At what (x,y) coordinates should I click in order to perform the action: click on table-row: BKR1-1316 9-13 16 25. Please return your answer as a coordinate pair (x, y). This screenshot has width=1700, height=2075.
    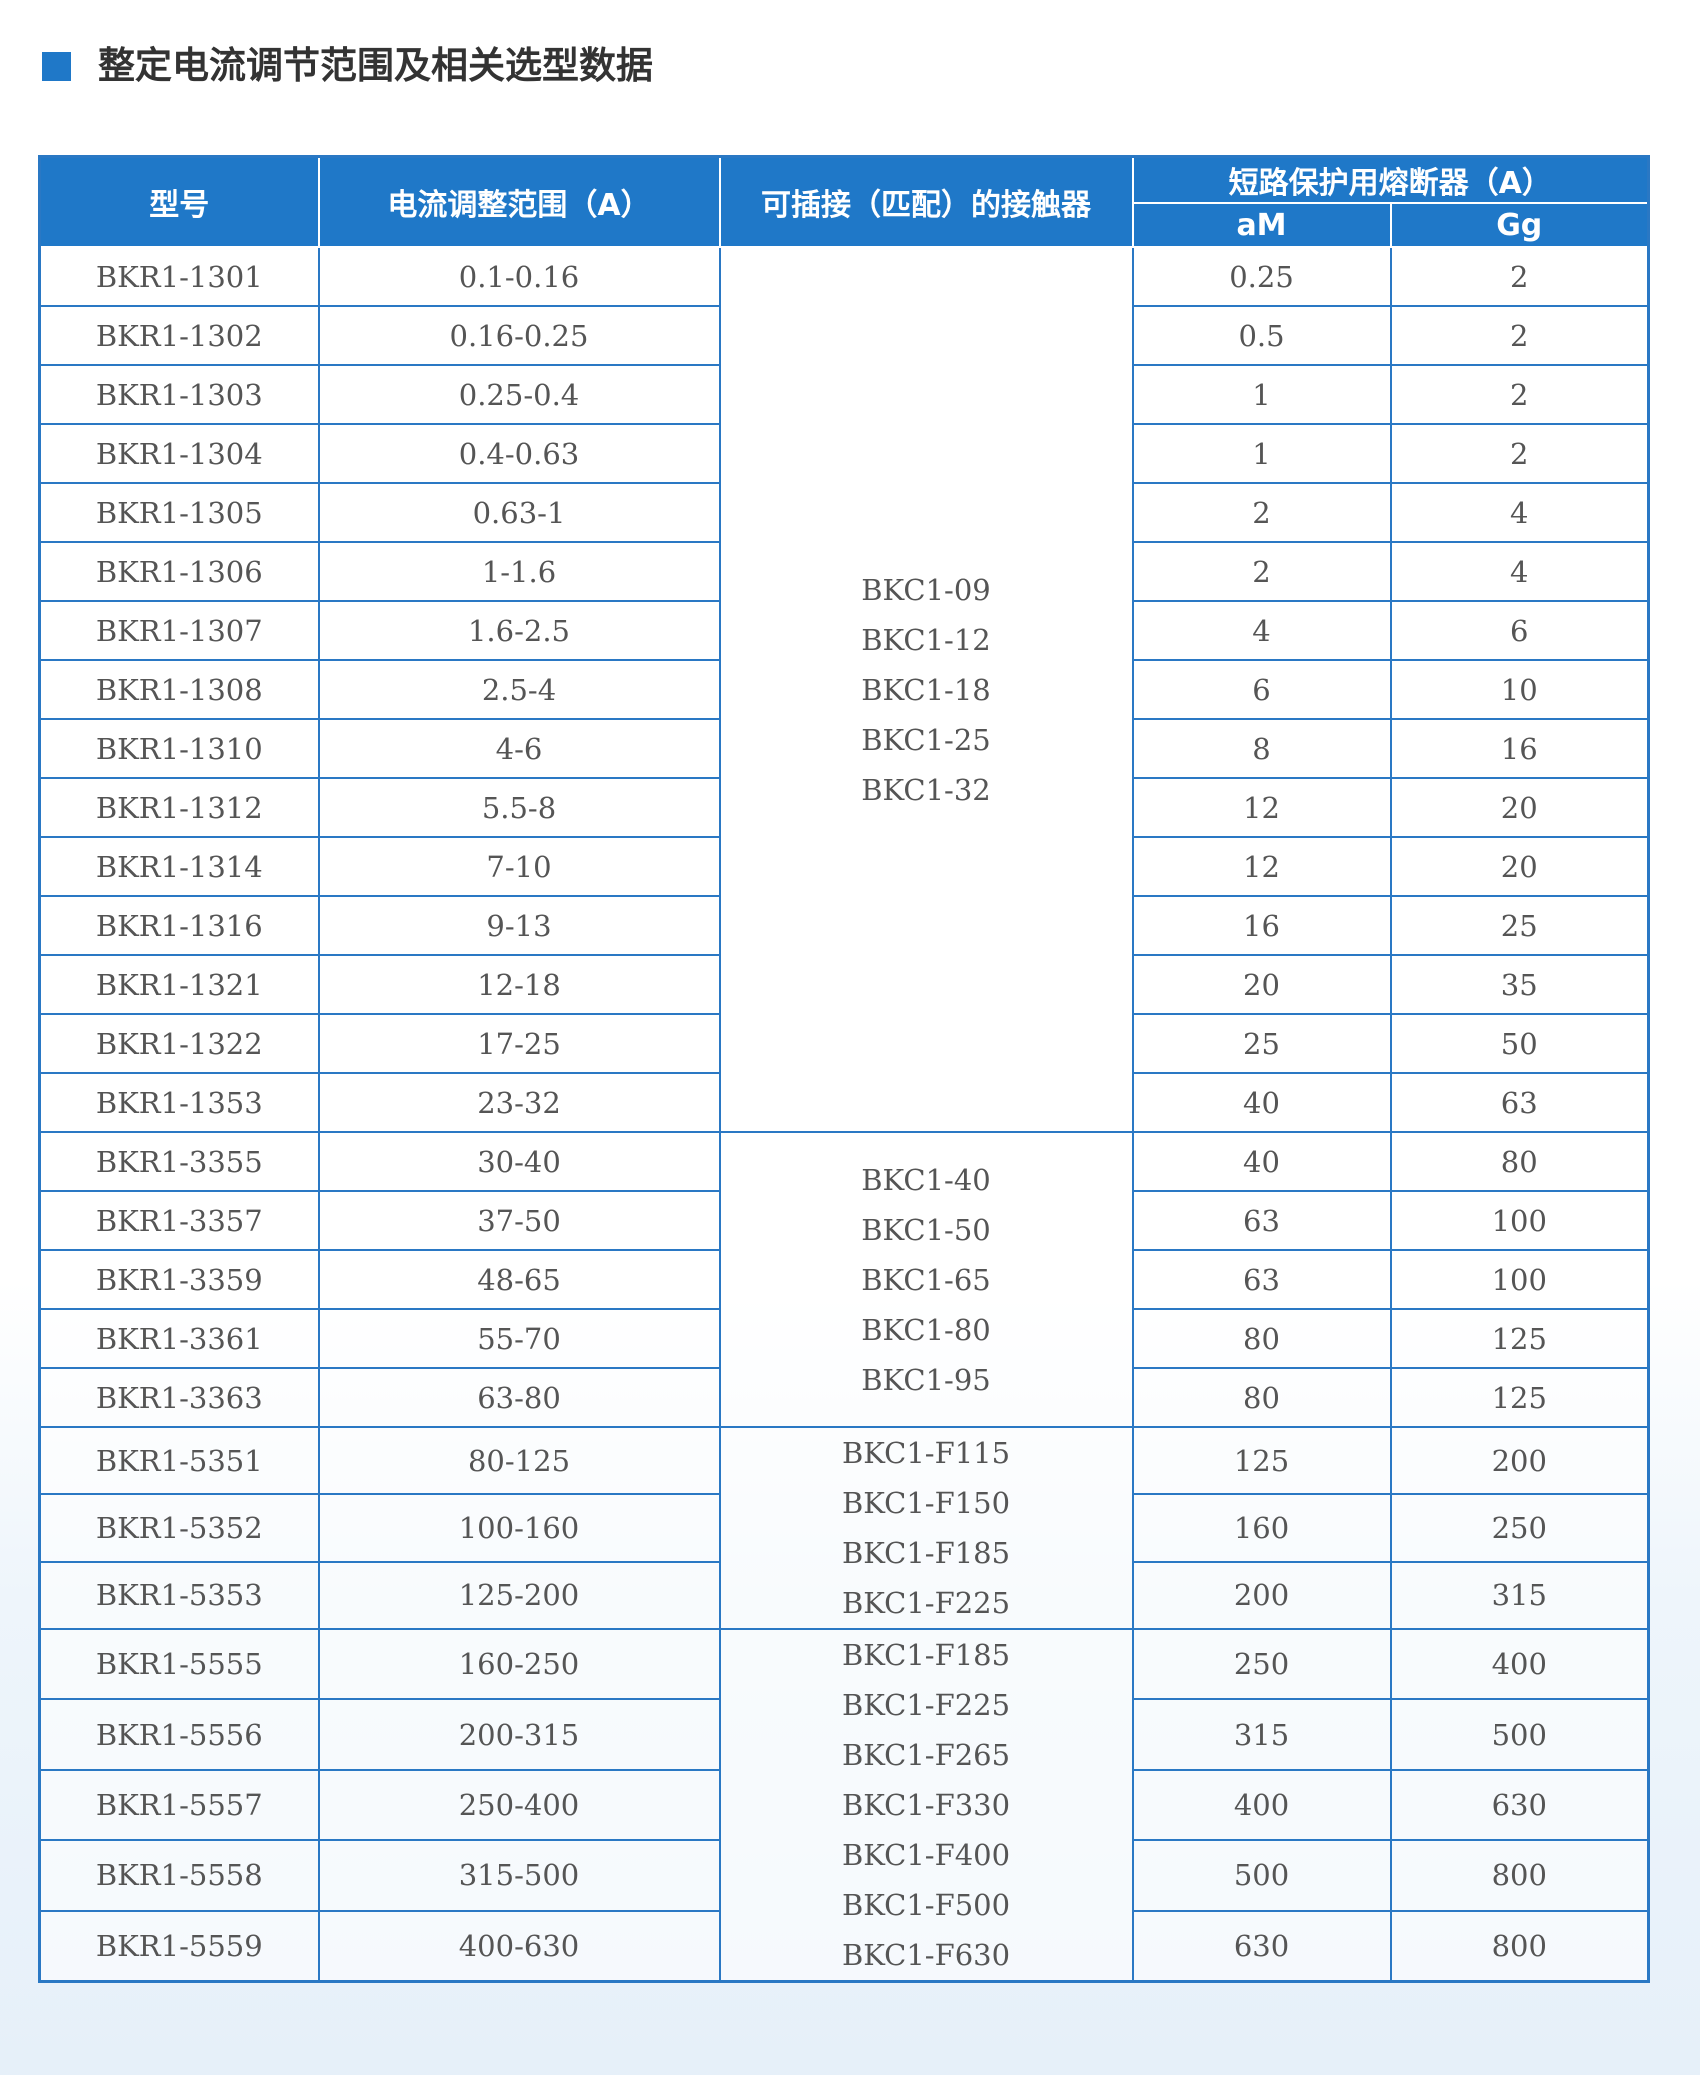
    Looking at the image, I should click on (844, 925).